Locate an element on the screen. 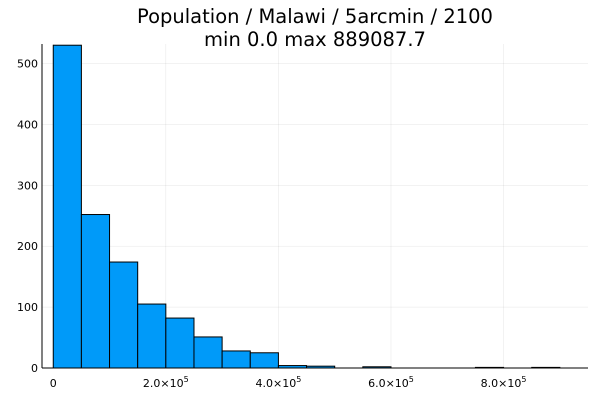  chart-subtitle: min 0.0 max 889087.7 is located at coordinates (315, 39).